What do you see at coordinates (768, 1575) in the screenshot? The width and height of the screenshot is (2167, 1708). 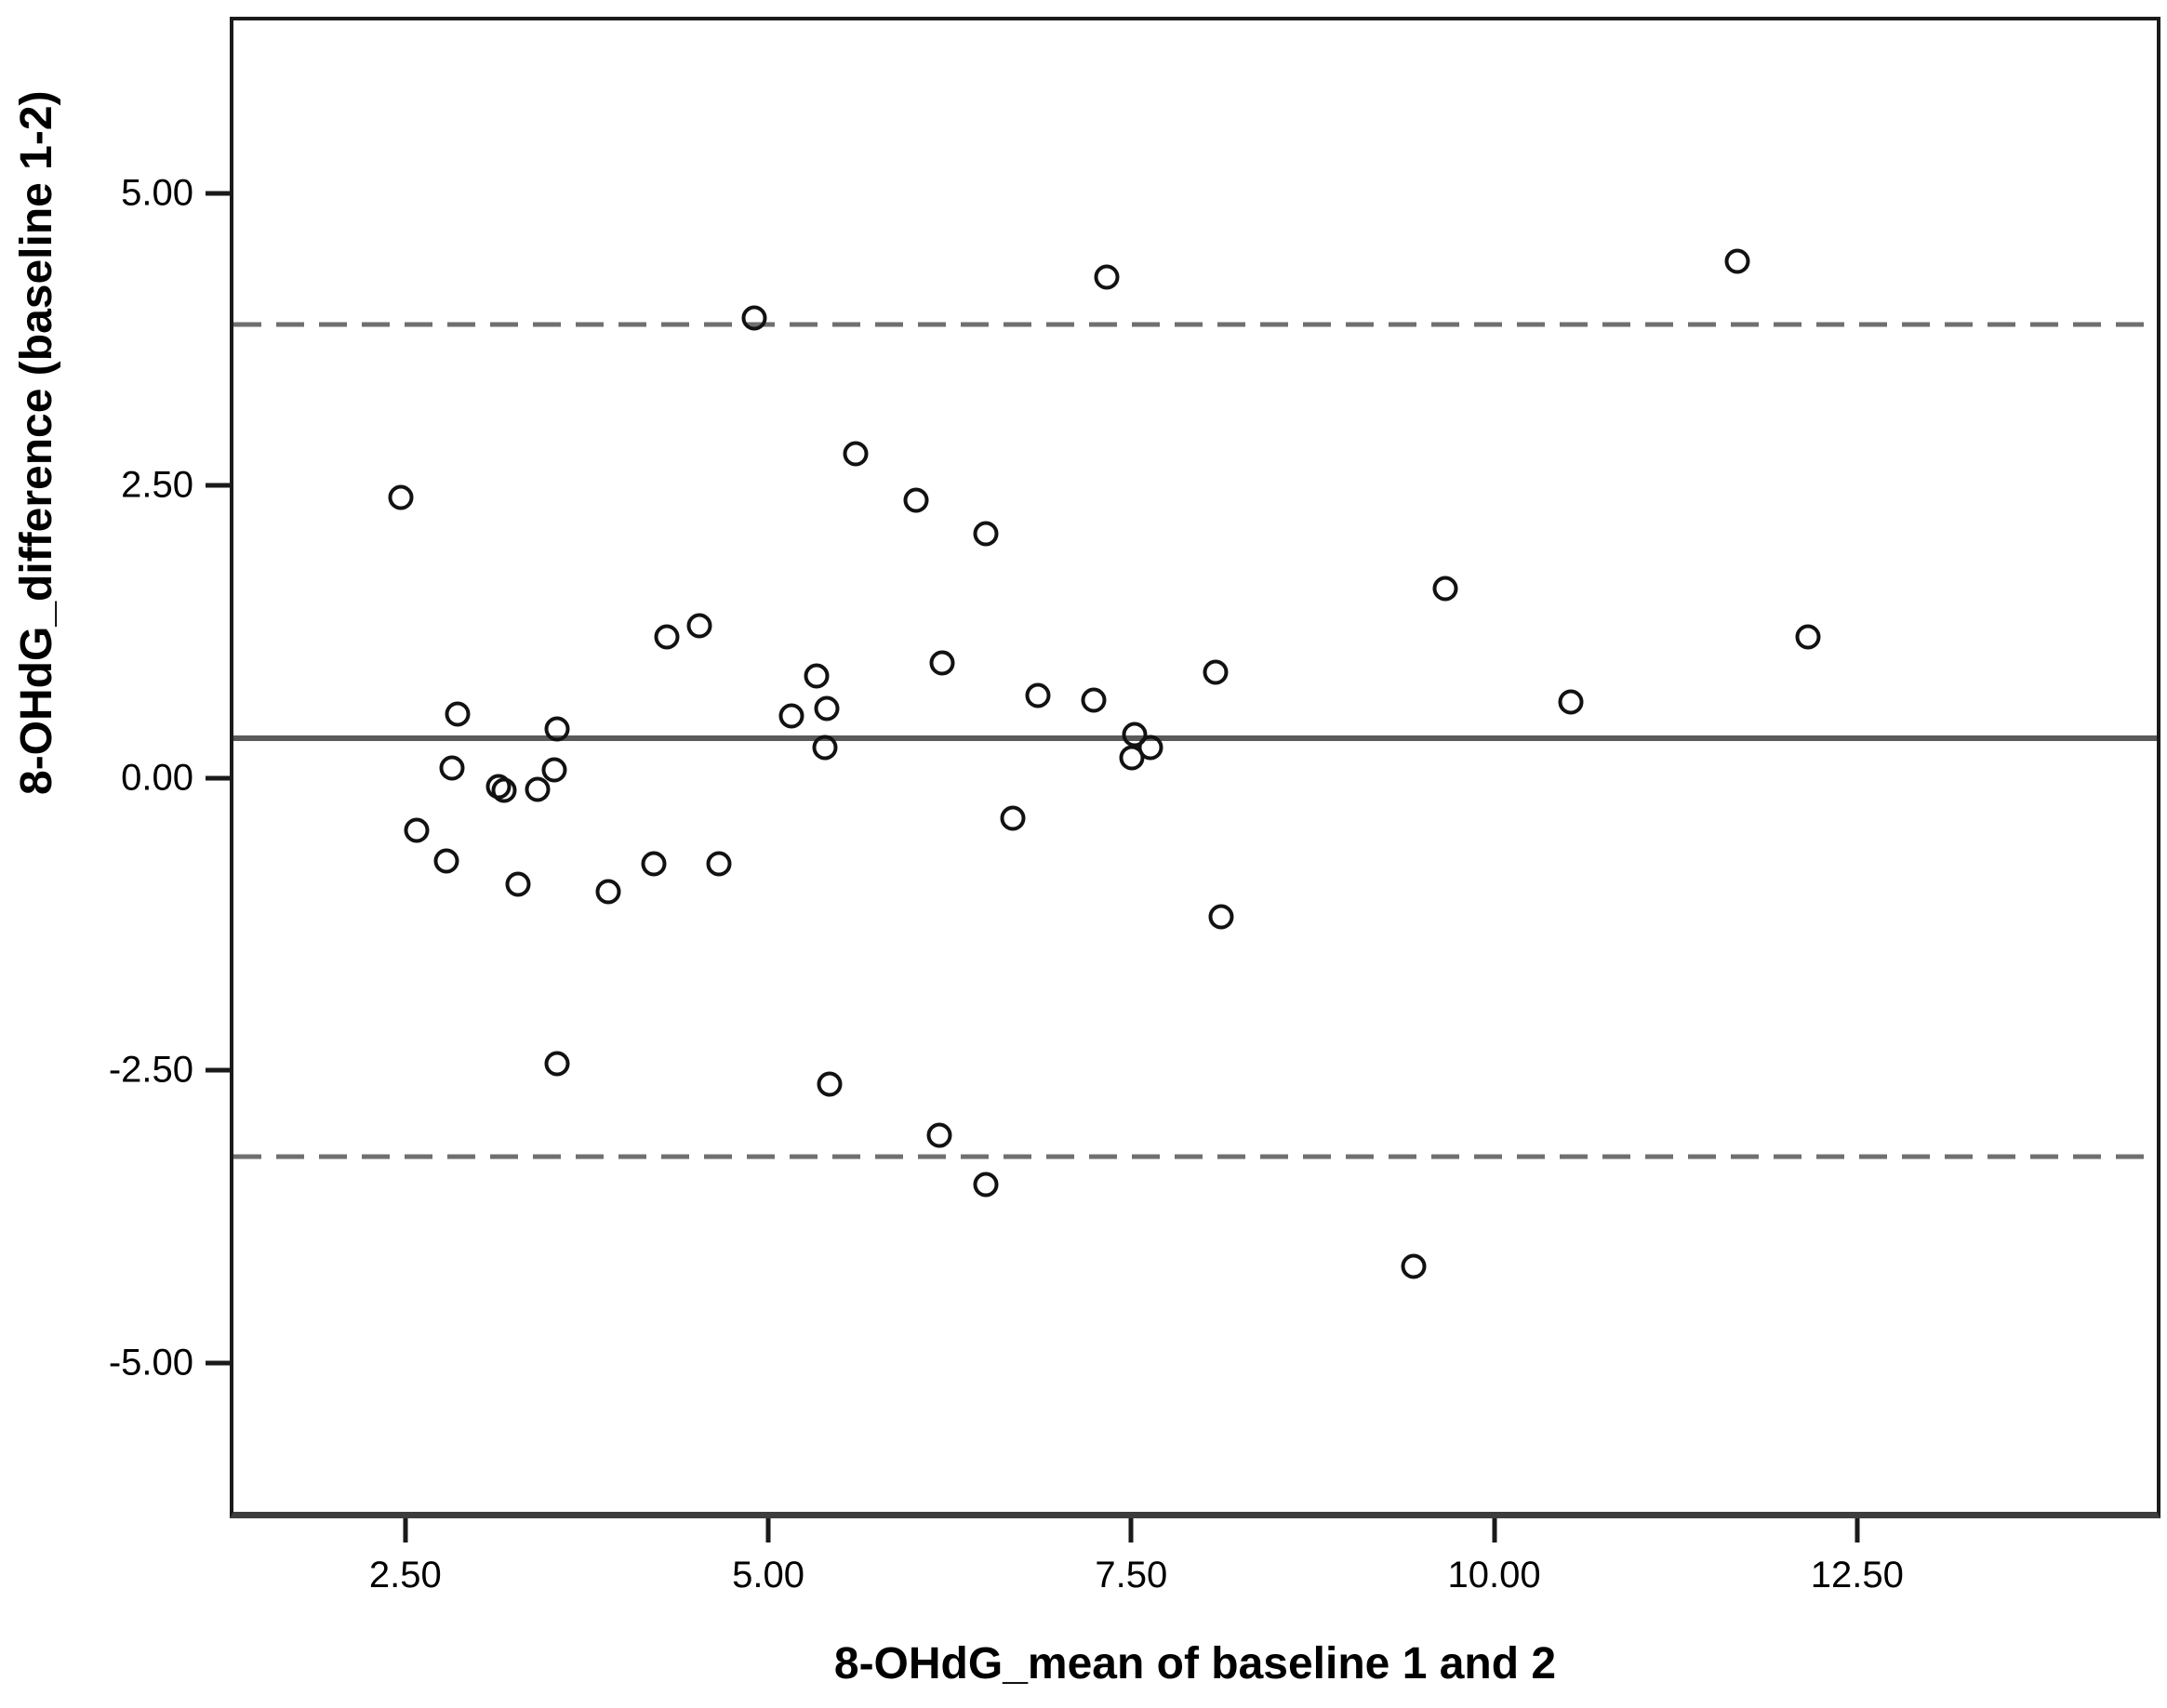 I see `x-axis-tick-label: 5.00` at bounding box center [768, 1575].